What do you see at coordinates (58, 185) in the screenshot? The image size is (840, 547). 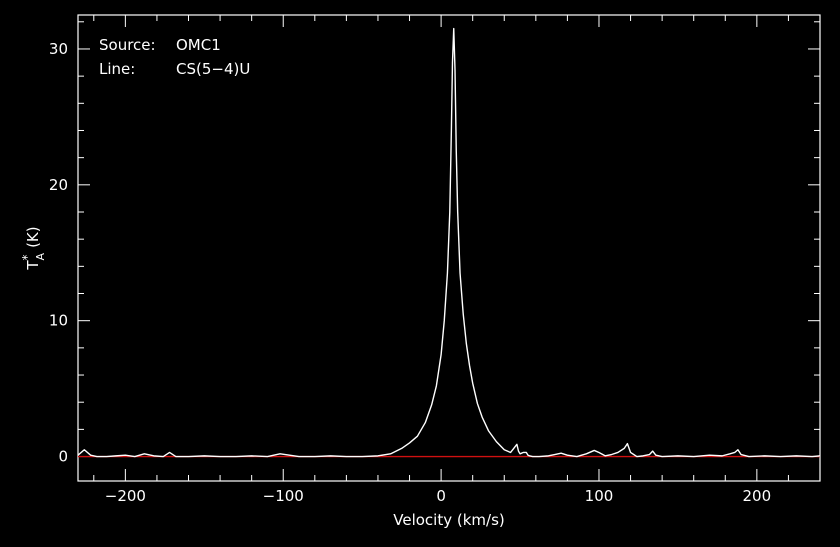 I see `y-tick-label: 20` at bounding box center [58, 185].